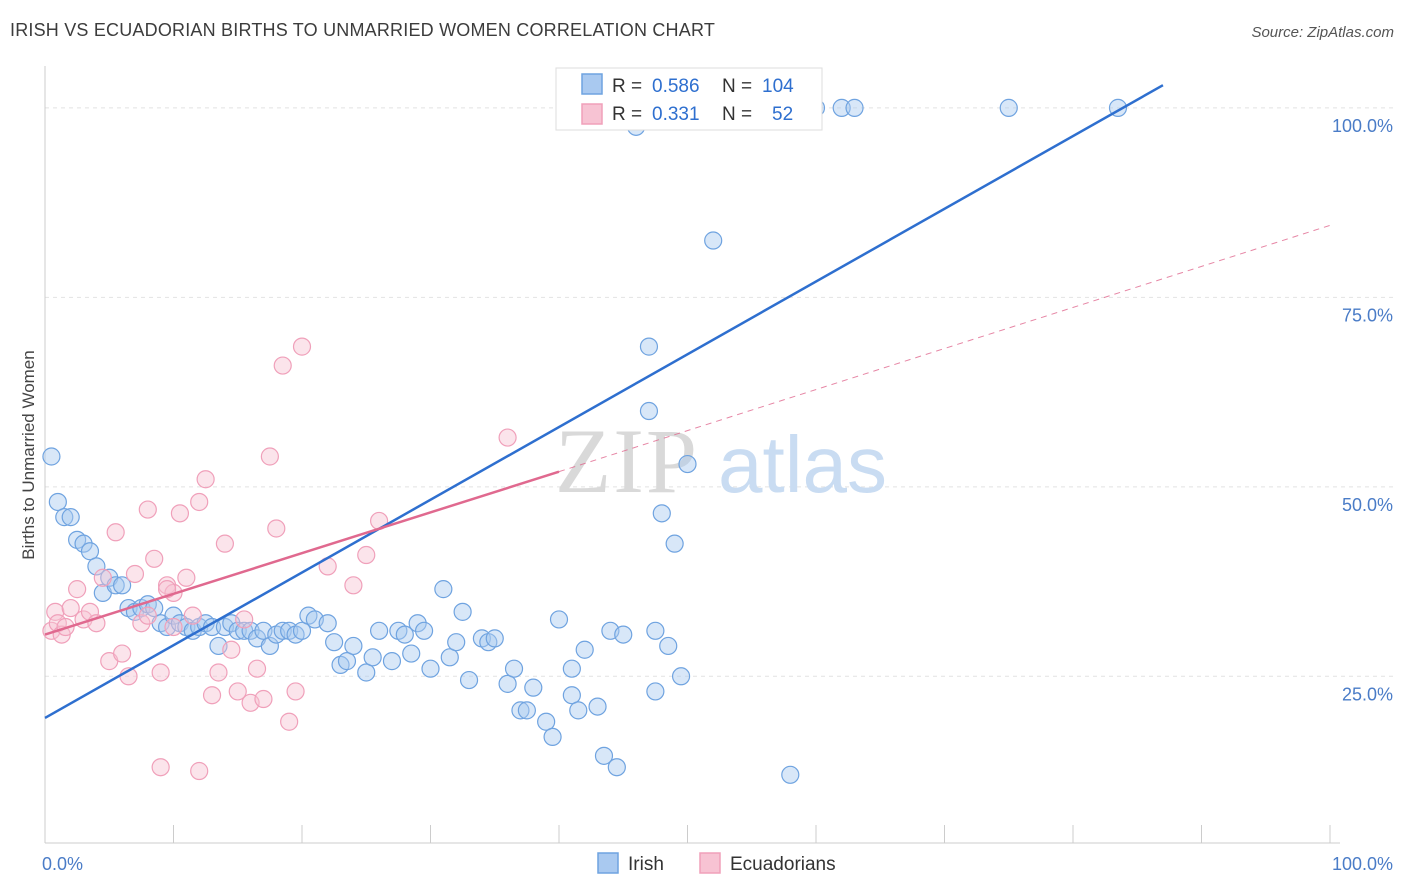 The width and height of the screenshot is (1406, 892). What do you see at coordinates (782, 114) in the screenshot?
I see `stats-n-value-ecuadorians: 52` at bounding box center [782, 114].